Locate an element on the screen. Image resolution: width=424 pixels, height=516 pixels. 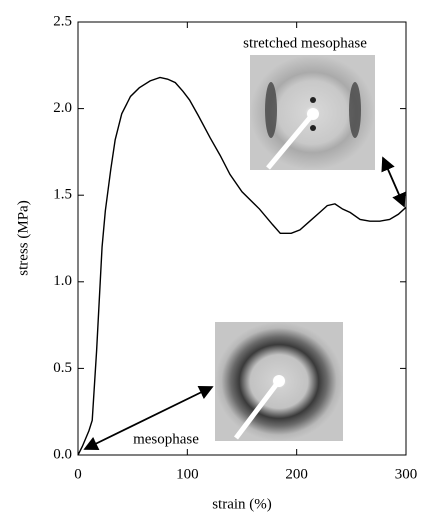
y-tick-label: 0.0 is located at coordinates (62, 454).